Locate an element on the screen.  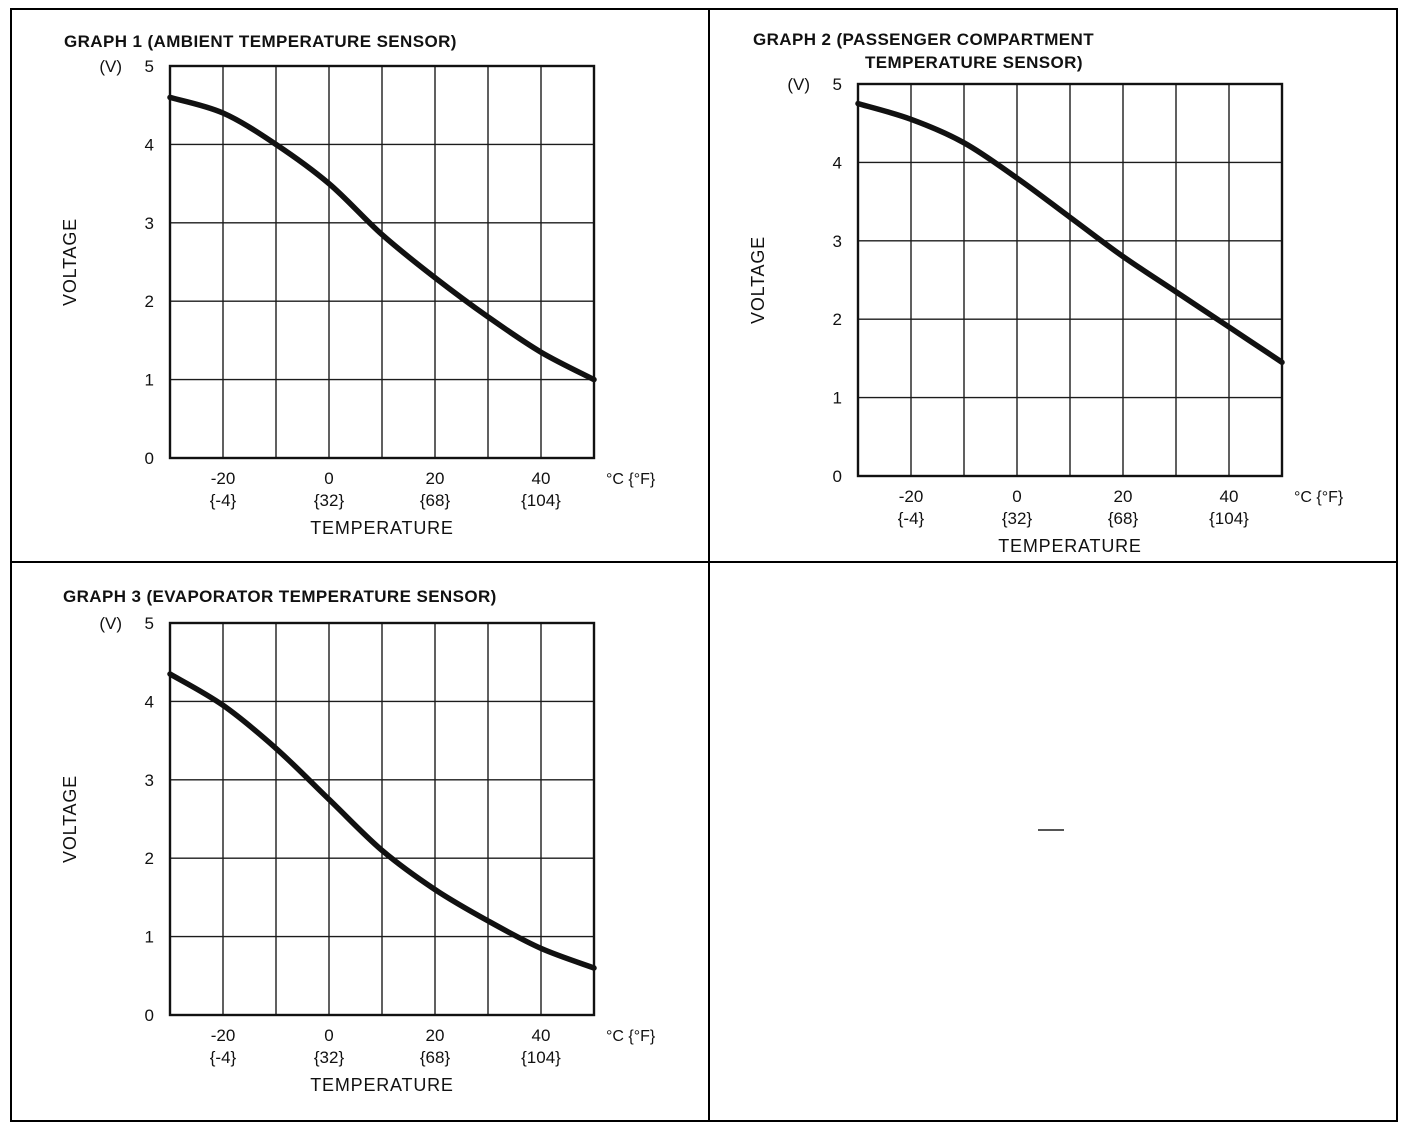
stray-dash-mark is located at coordinates (1051, 830).